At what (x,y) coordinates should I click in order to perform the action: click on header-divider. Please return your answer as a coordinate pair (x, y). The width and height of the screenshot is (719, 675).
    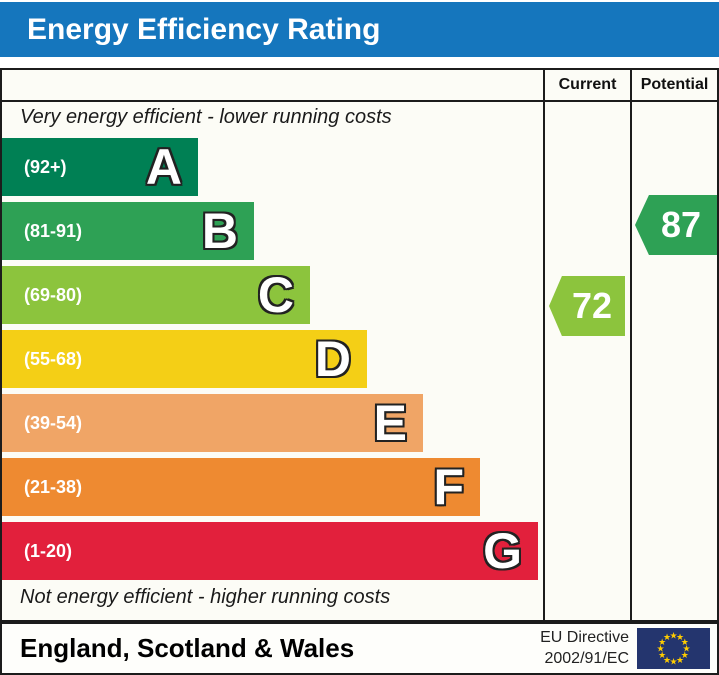
    Looking at the image, I should click on (359, 101).